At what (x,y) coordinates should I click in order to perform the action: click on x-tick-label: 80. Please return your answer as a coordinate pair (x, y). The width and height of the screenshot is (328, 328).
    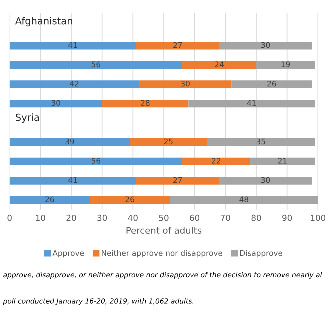
    Looking at the image, I should click on (257, 218).